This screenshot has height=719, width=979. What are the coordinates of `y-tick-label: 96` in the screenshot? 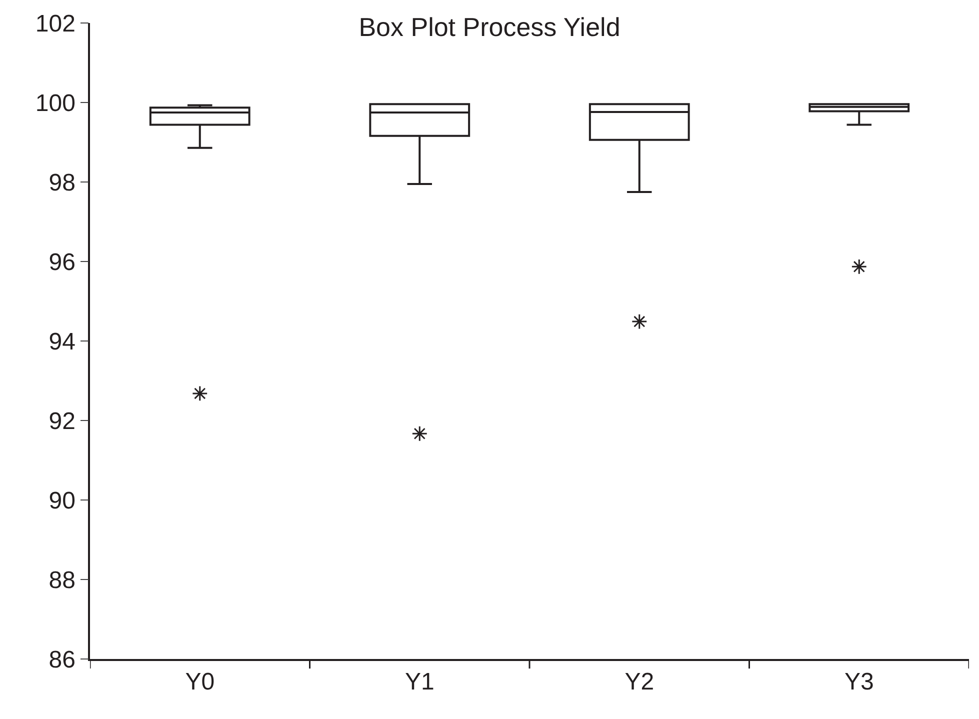 It's located at (62, 262).